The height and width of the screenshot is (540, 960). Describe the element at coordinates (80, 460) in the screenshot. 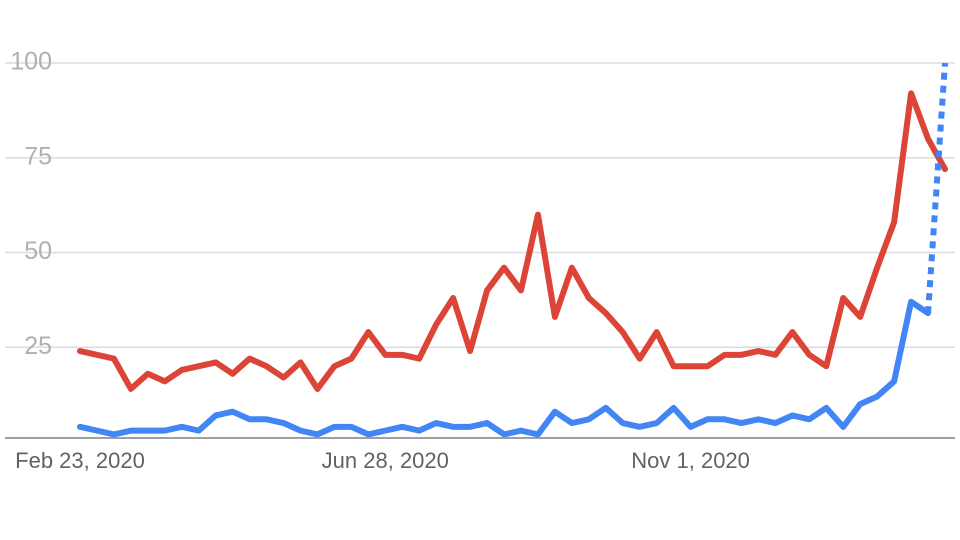

I see `x-tick-label: Feb 23, 2020` at that location.